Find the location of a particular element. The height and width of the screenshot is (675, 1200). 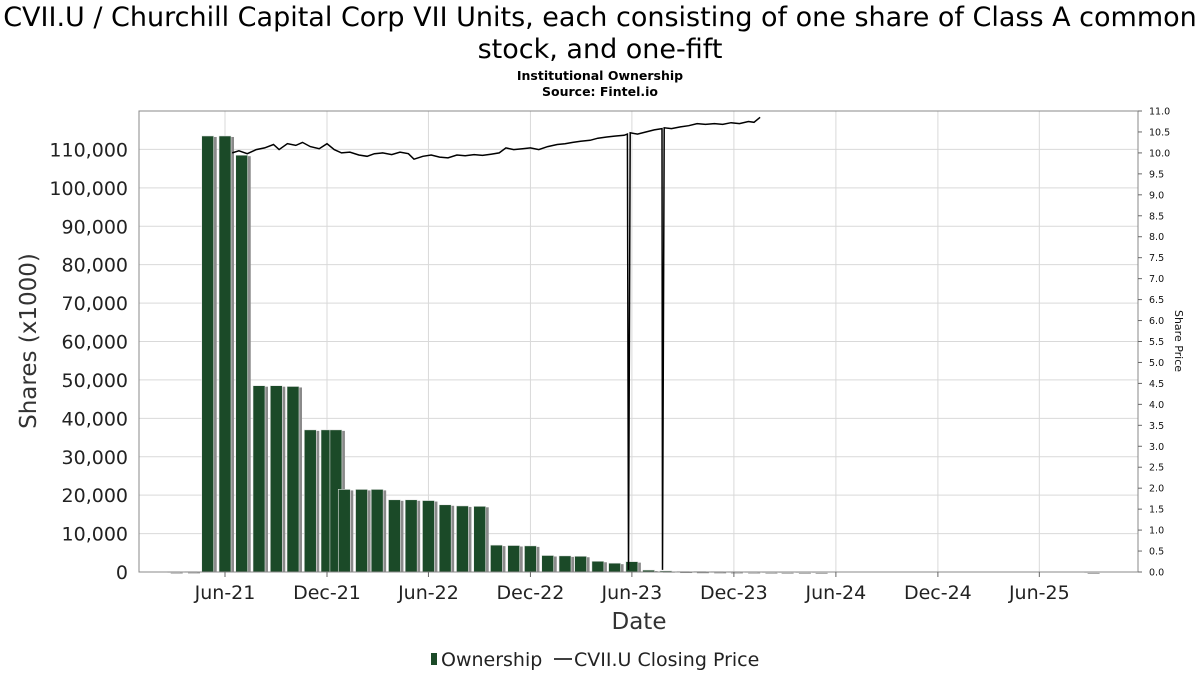

y2-tick-label: 10.0 is located at coordinates (1159, 153).